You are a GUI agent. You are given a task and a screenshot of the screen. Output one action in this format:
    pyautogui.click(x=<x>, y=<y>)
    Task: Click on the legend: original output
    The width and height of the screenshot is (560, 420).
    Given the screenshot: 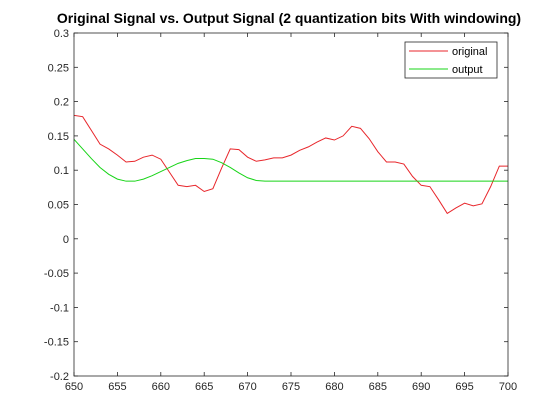 What is the action you would take?
    pyautogui.click(x=451, y=60)
    